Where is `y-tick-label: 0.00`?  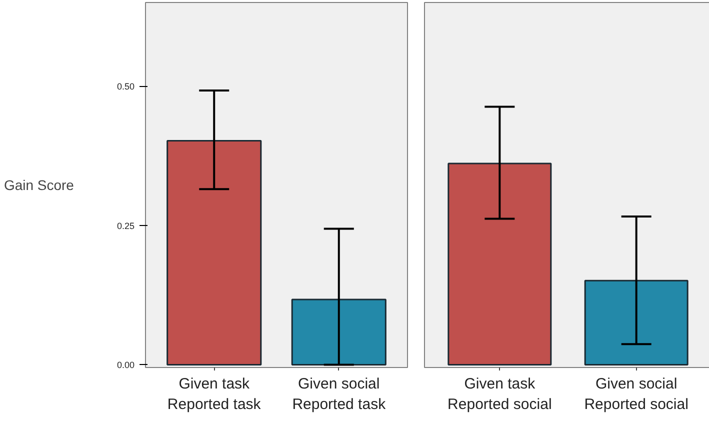
y-tick-label: 0.00 is located at coordinates (125, 365).